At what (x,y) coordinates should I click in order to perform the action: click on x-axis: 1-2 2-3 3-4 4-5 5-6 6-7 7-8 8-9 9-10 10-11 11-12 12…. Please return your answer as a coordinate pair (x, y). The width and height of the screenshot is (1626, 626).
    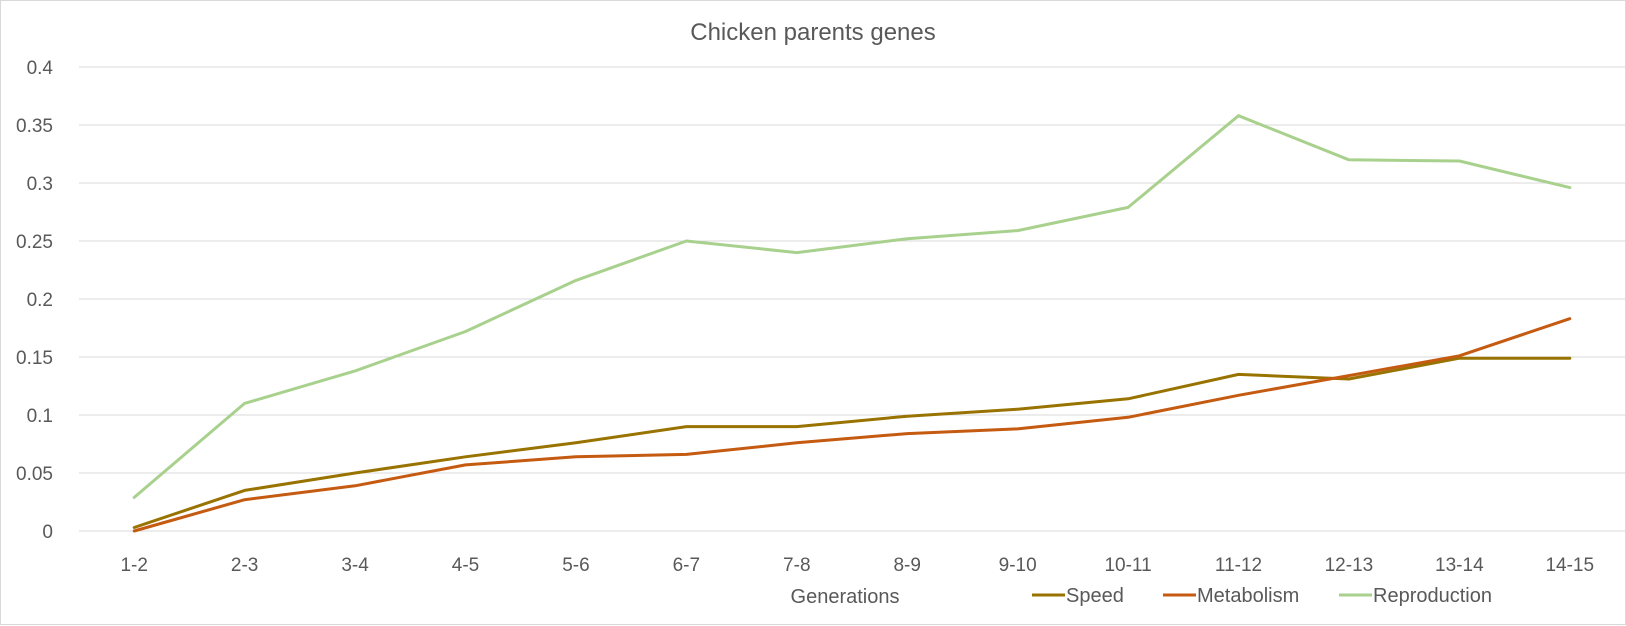
    Looking at the image, I should click on (857, 565).